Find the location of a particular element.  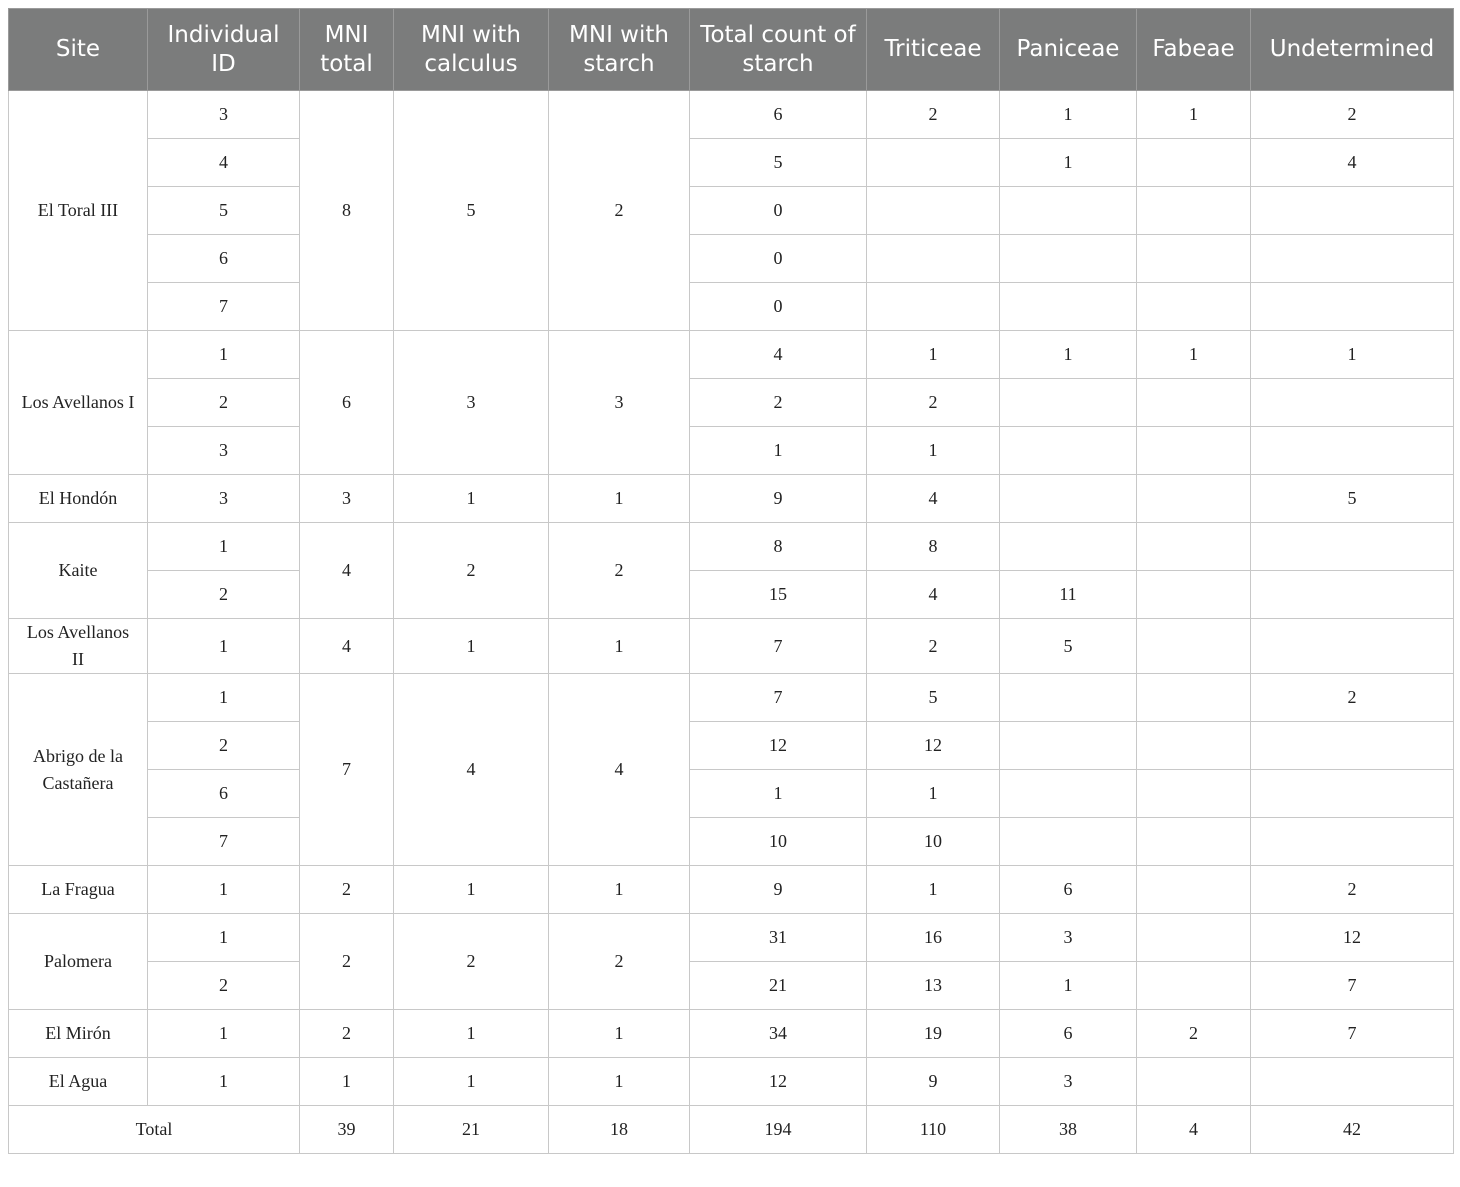

mni-total-cell: 2 is located at coordinates (346, 889).